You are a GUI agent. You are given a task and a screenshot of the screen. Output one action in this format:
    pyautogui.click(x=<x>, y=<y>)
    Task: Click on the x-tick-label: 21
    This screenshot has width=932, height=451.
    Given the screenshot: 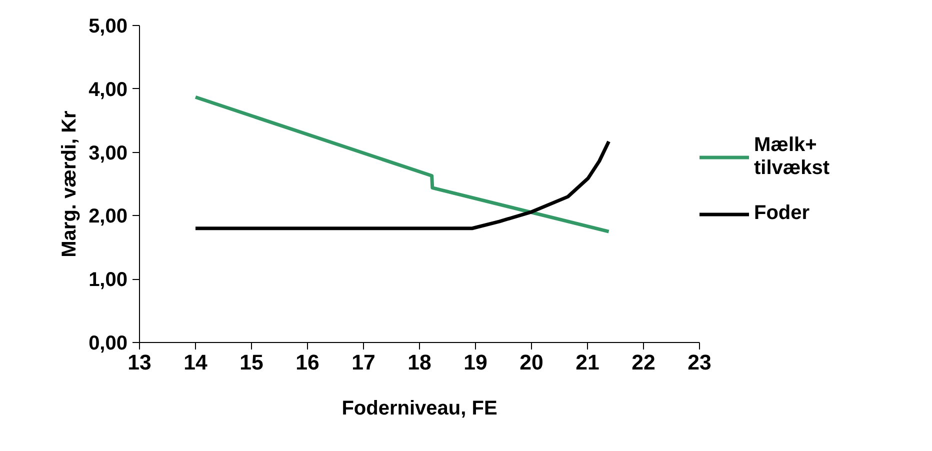 What is the action you would take?
    pyautogui.click(x=588, y=362)
    